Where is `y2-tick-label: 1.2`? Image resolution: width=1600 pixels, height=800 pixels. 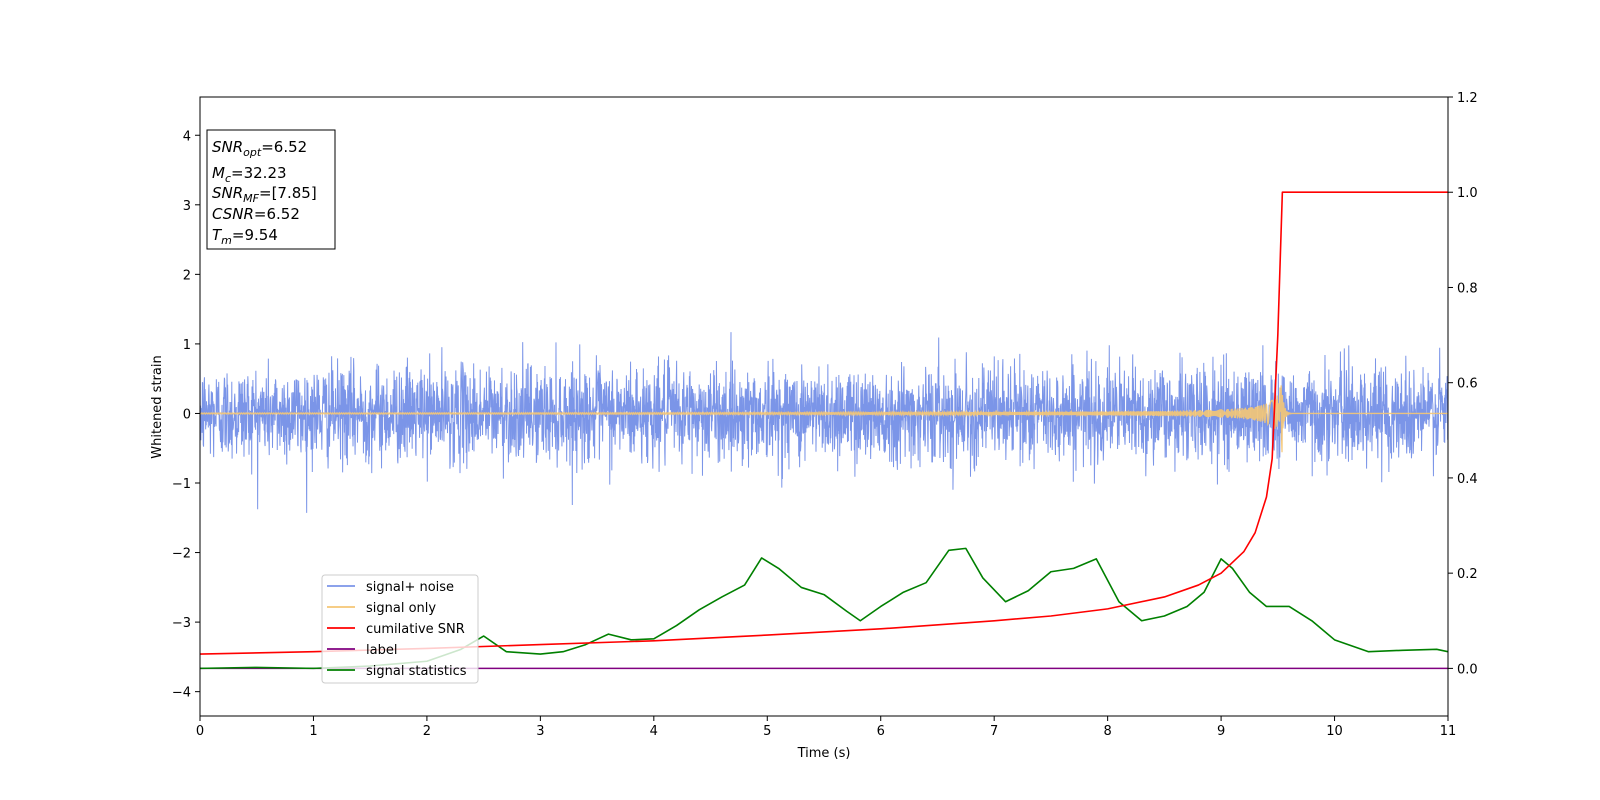 y2-tick-label: 1.2 is located at coordinates (1467, 98).